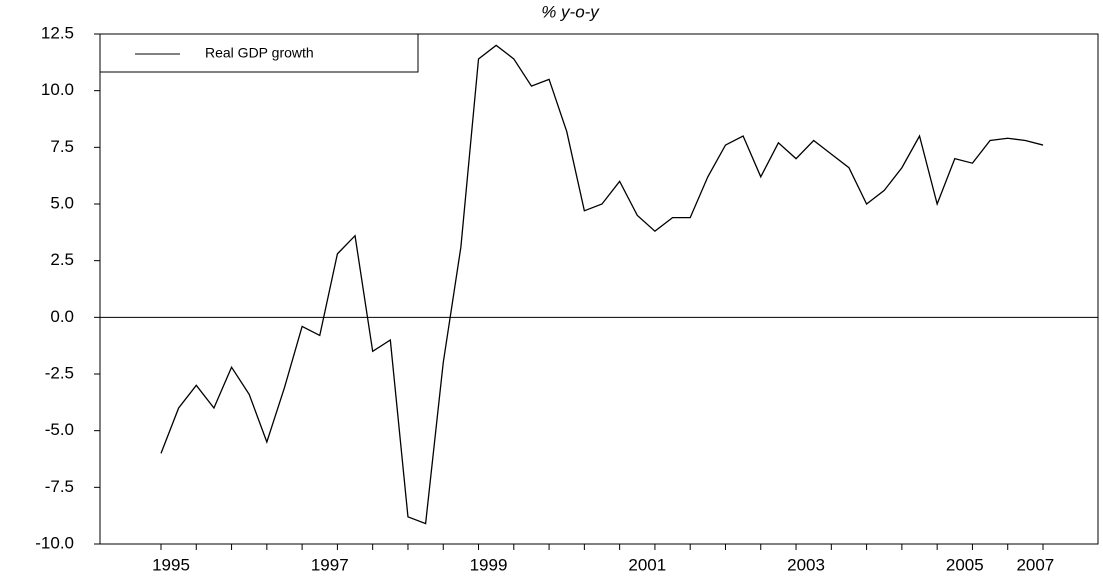 The width and height of the screenshot is (1103, 580). What do you see at coordinates (62, 146) in the screenshot?
I see `y-tick-label: 7.5` at bounding box center [62, 146].